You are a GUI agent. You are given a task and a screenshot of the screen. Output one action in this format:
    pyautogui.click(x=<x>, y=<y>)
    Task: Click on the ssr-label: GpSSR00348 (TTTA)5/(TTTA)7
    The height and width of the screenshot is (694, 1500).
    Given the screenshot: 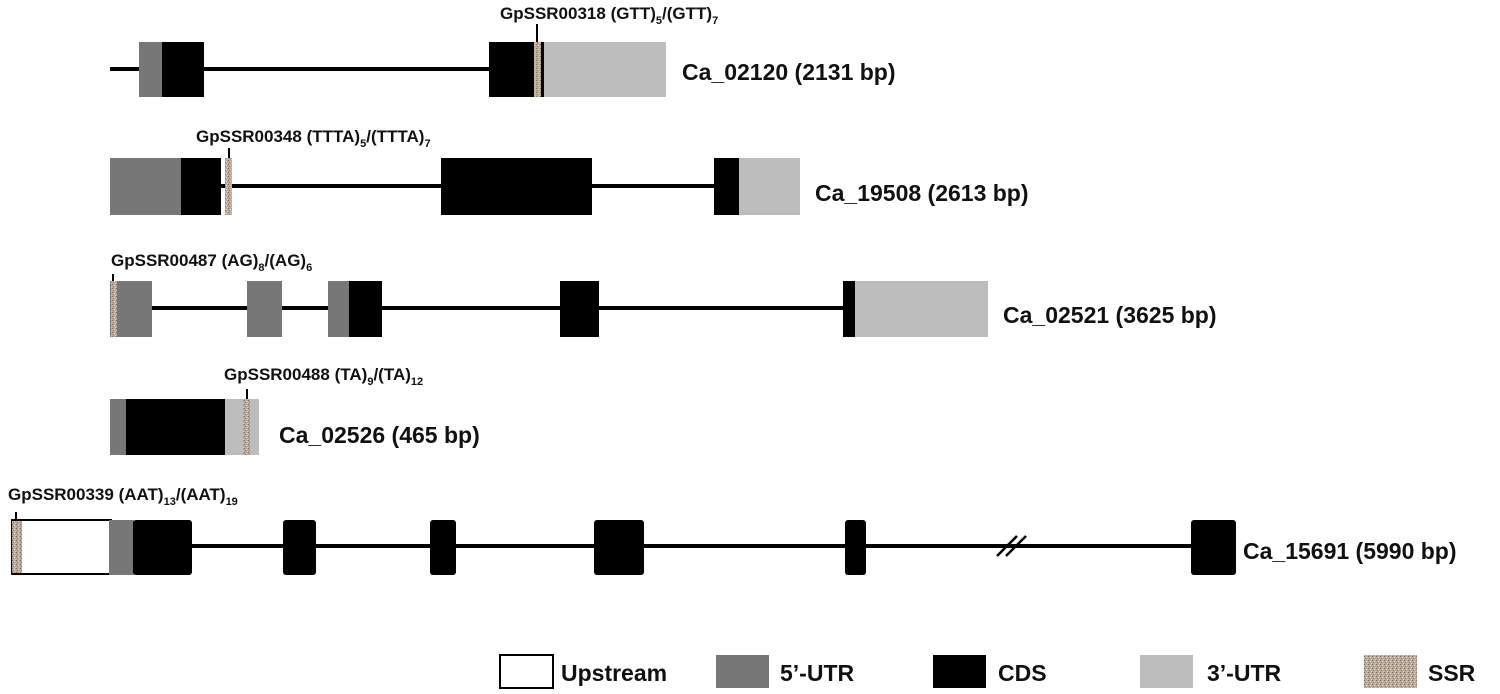 What is the action you would take?
    pyautogui.click(x=313, y=138)
    